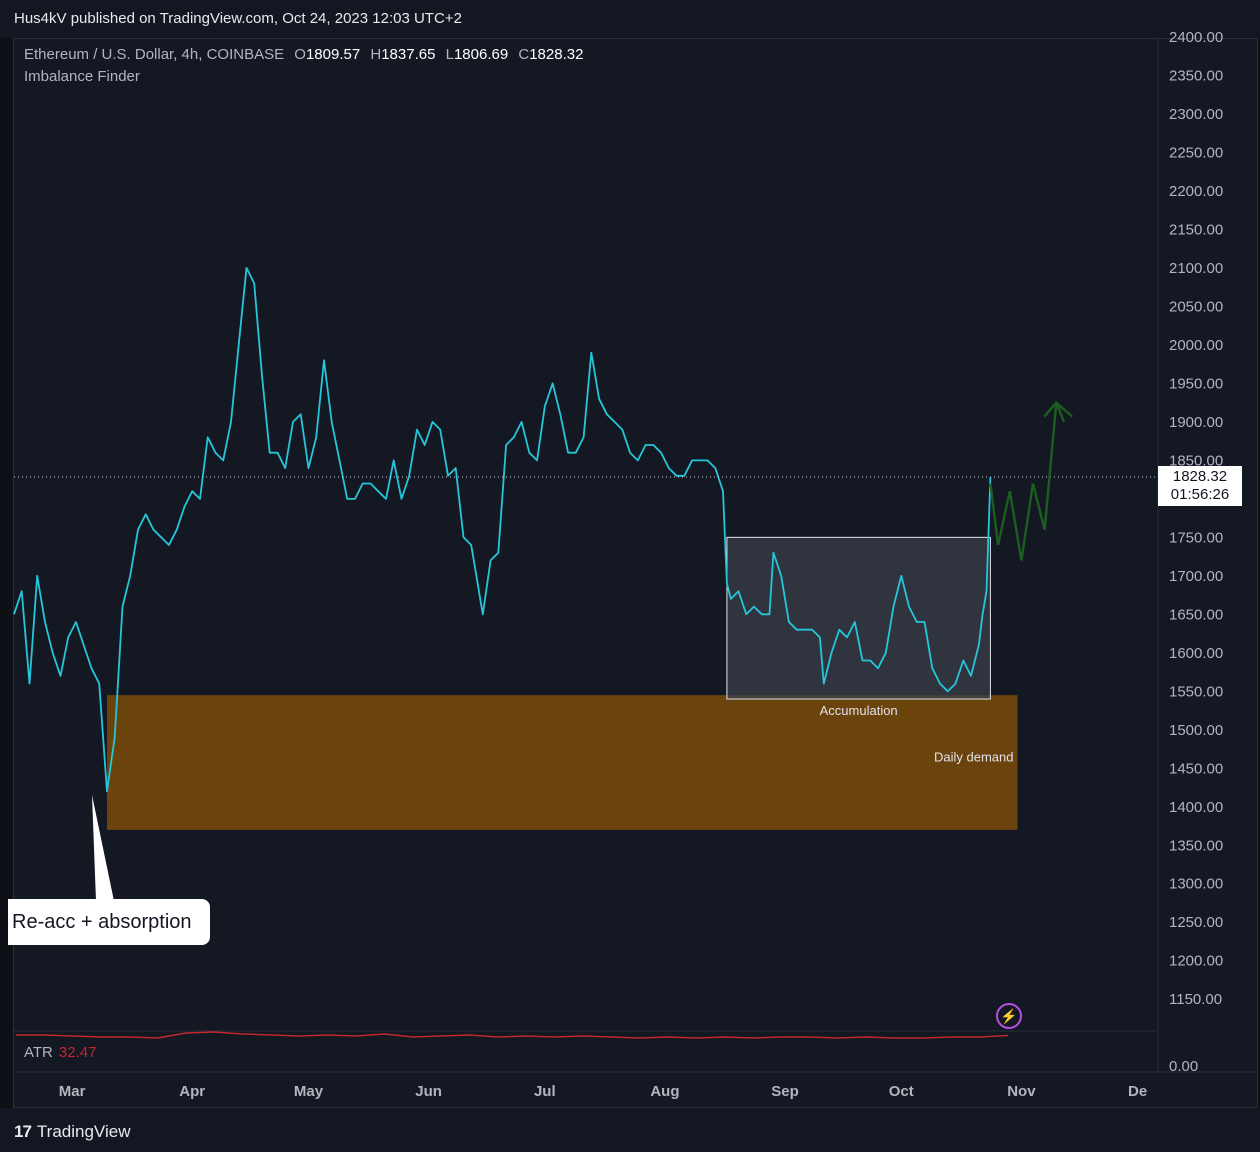  I want to click on x-tick-label: Apr, so click(192, 1091).